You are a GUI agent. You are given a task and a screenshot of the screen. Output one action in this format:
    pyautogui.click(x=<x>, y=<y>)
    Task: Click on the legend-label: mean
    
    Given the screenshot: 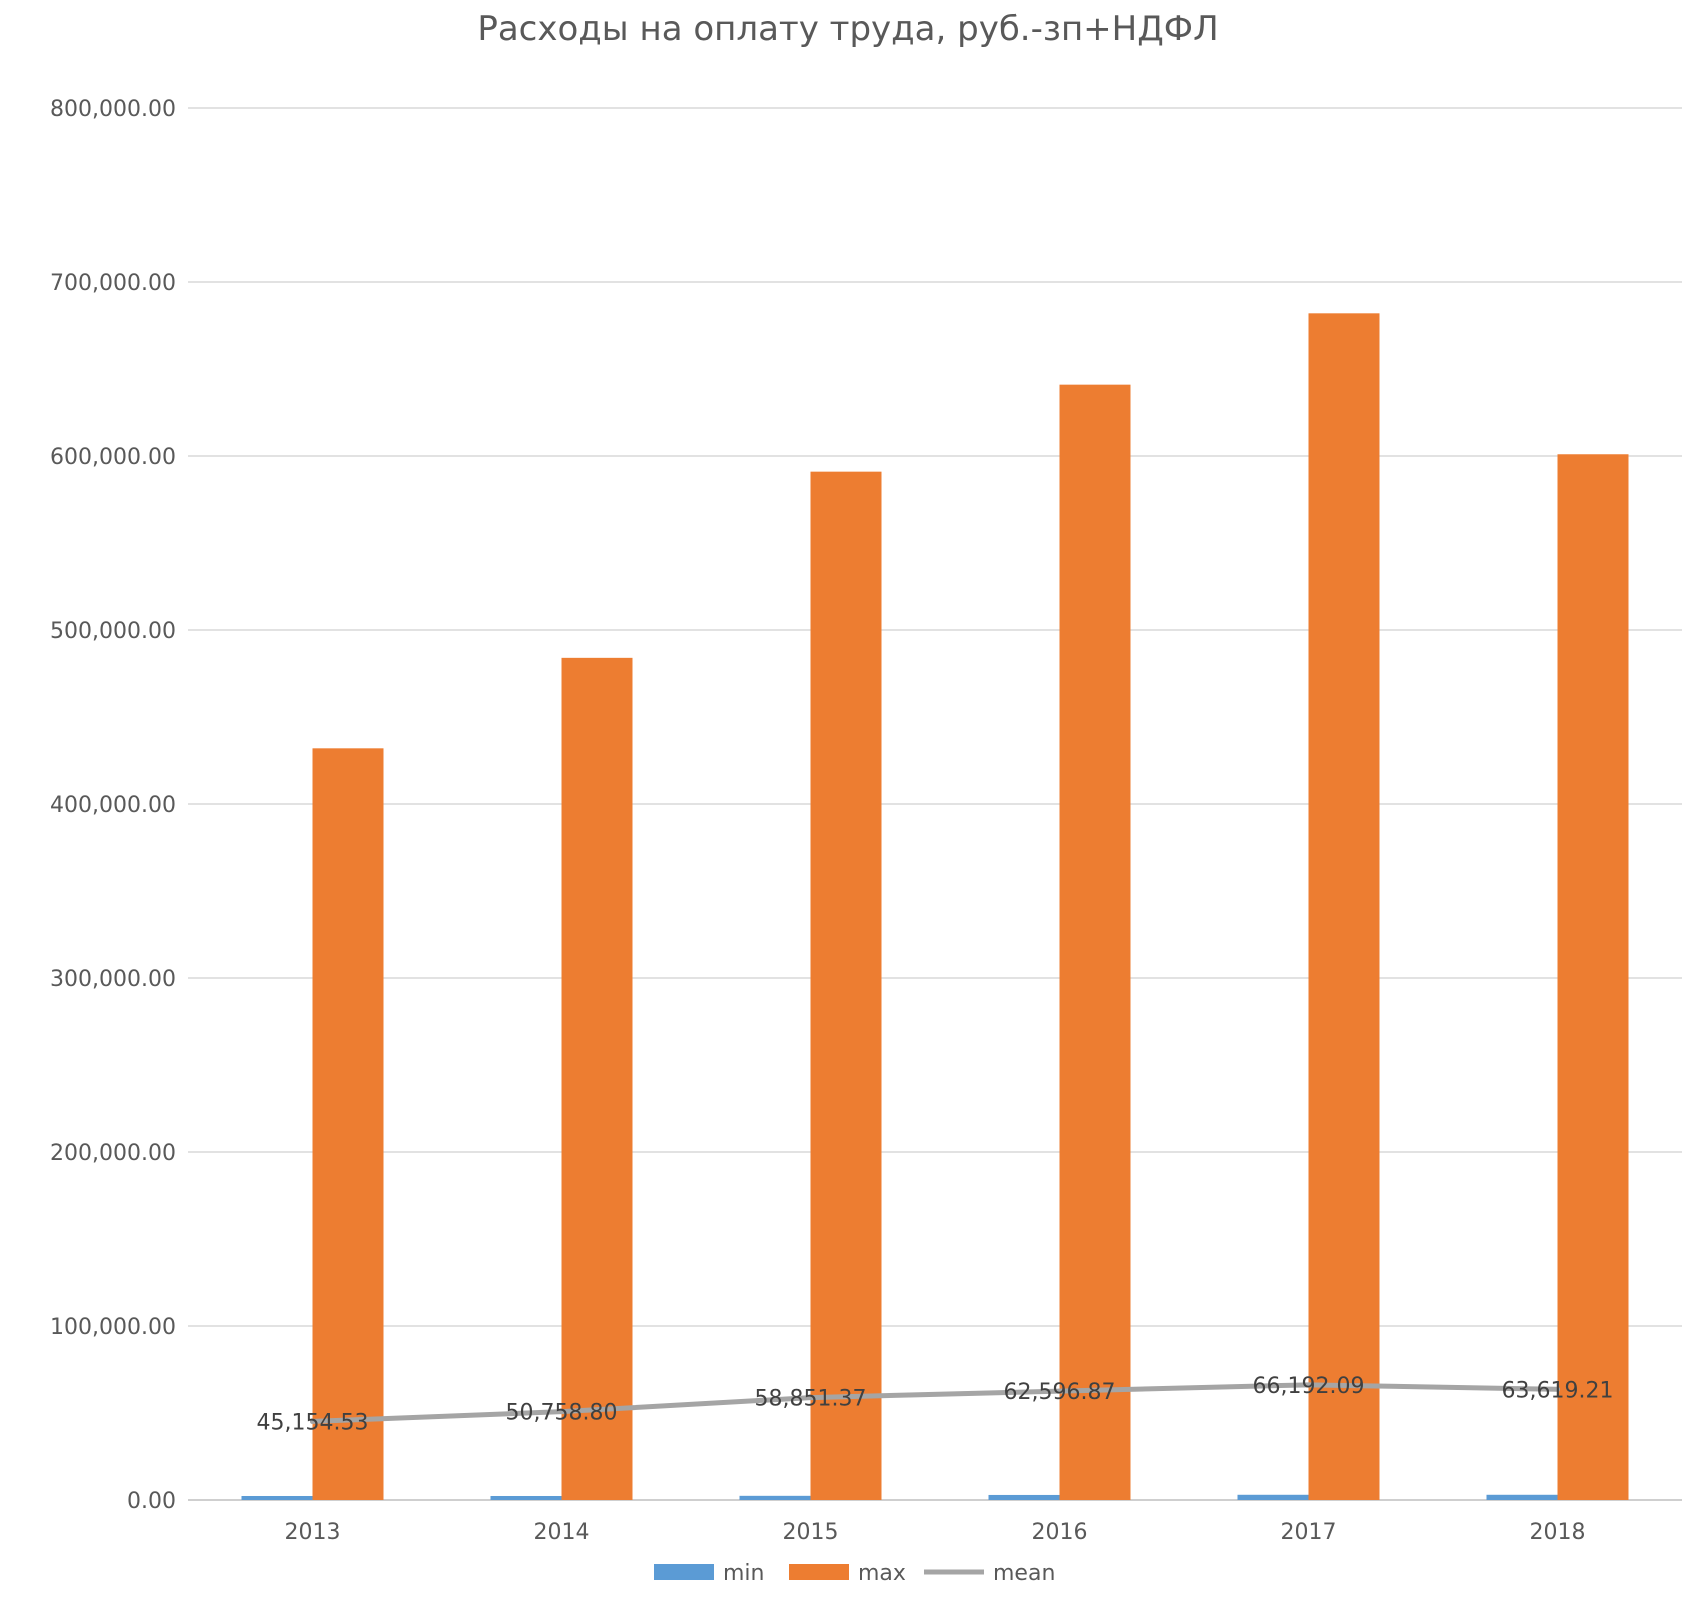 What is the action you would take?
    pyautogui.click(x=1024, y=1573)
    